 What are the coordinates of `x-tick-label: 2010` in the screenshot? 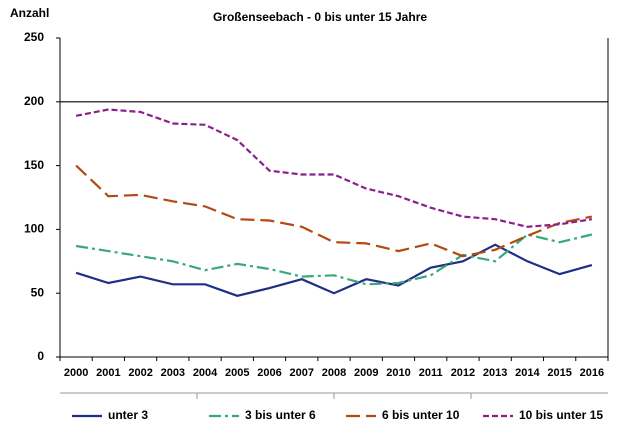 It's located at (398, 373).